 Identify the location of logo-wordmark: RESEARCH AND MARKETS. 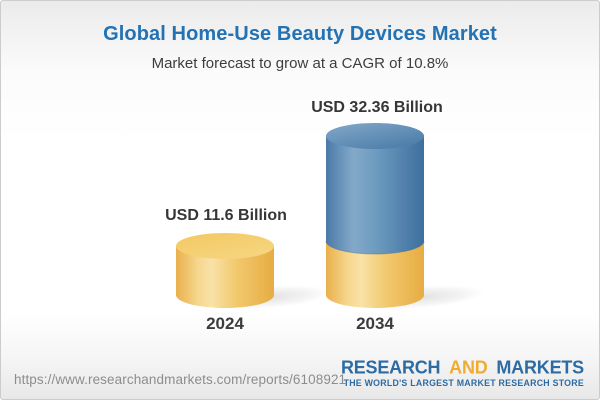
(462, 367).